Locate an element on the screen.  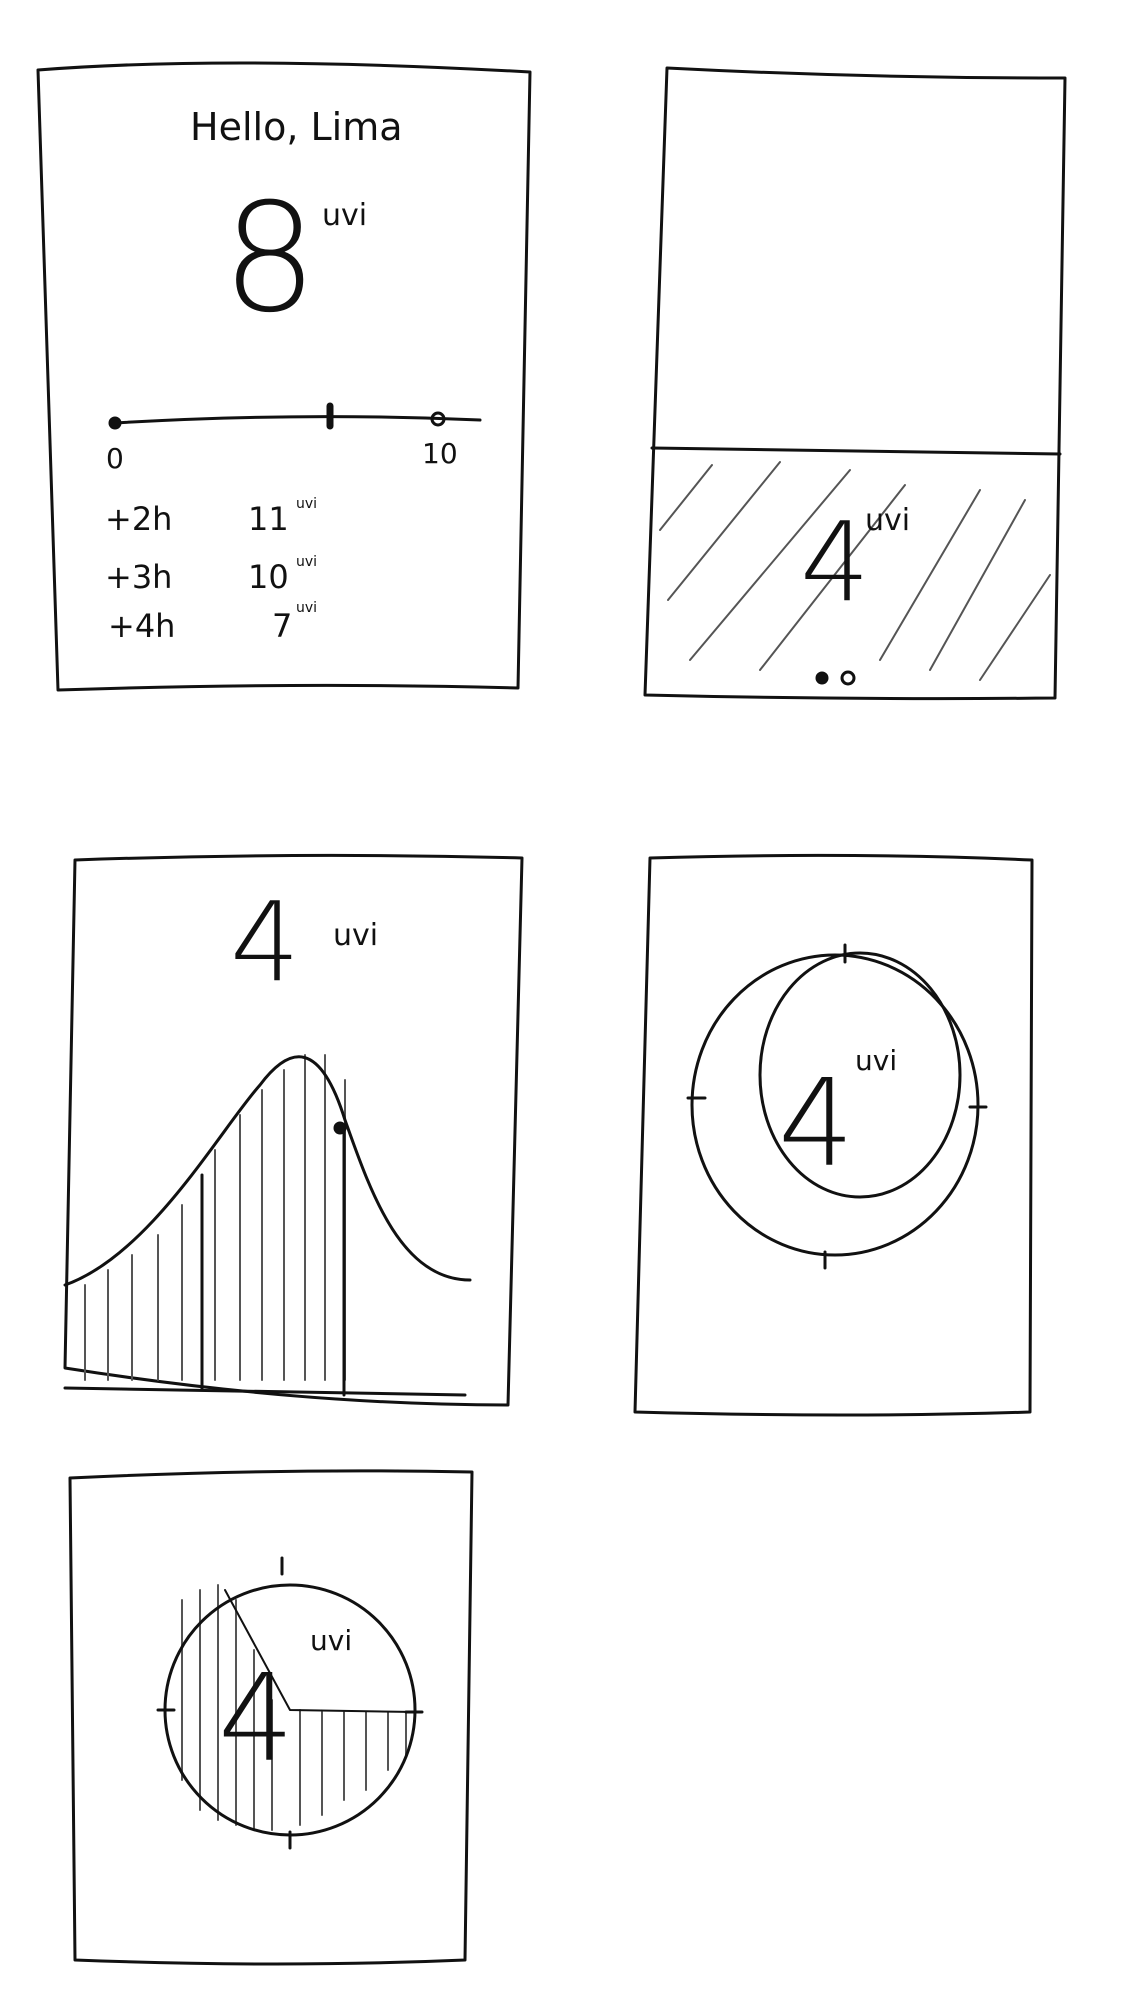
frame-1-uv-value: 8 is located at coordinates (269, 259).